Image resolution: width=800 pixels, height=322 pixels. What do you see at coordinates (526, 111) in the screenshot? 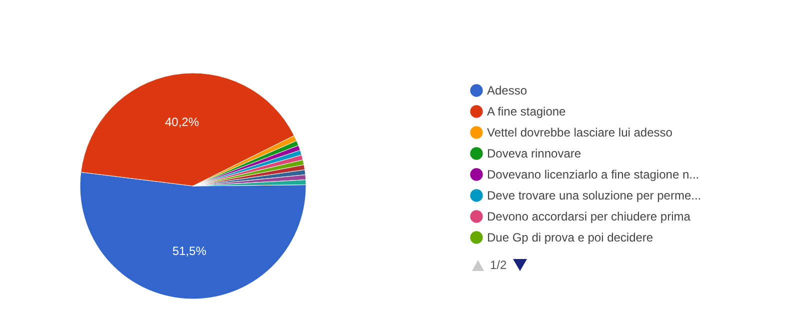
I see `legend-label: A fine stagione` at bounding box center [526, 111].